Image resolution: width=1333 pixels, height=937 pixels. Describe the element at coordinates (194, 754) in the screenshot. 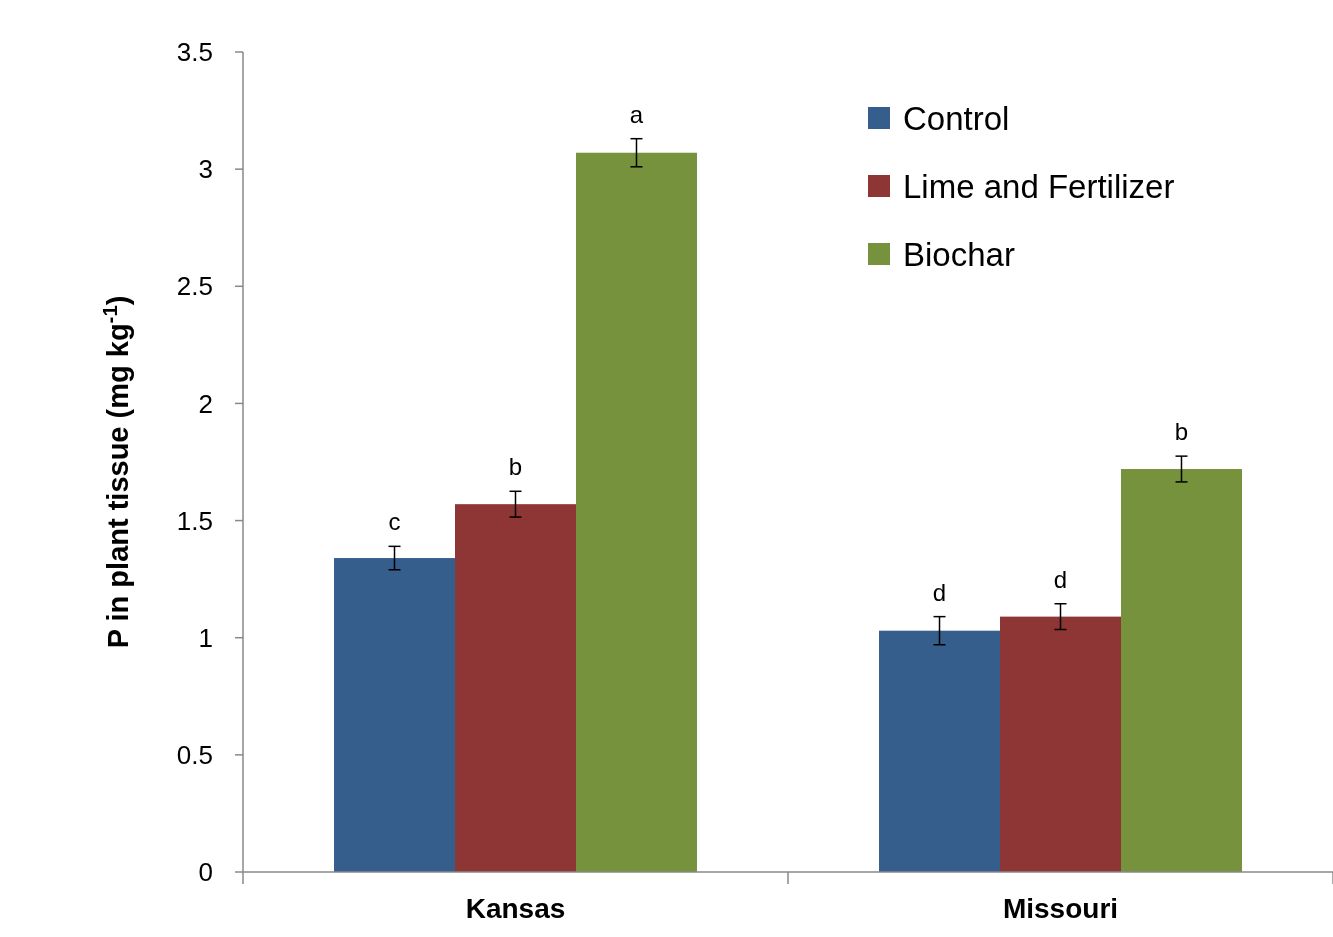

I see `y-tick-label: 0.5` at that location.